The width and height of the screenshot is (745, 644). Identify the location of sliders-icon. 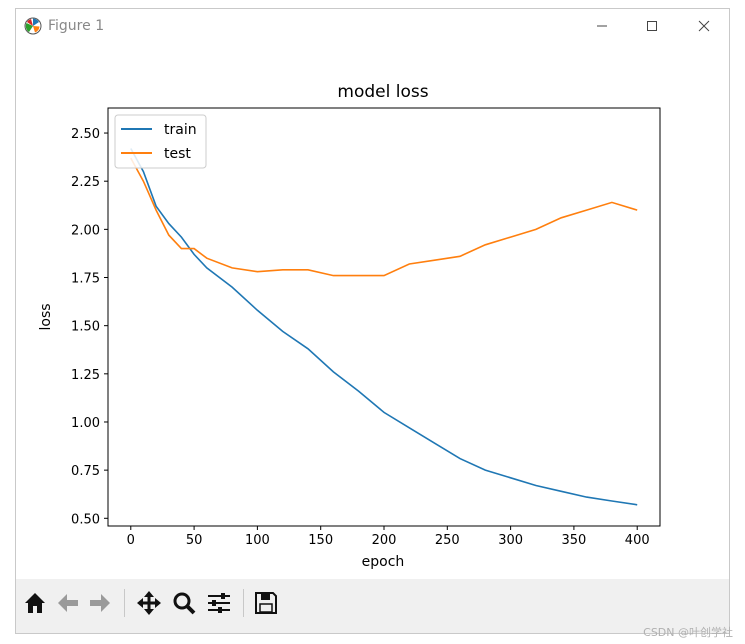
(219, 603).